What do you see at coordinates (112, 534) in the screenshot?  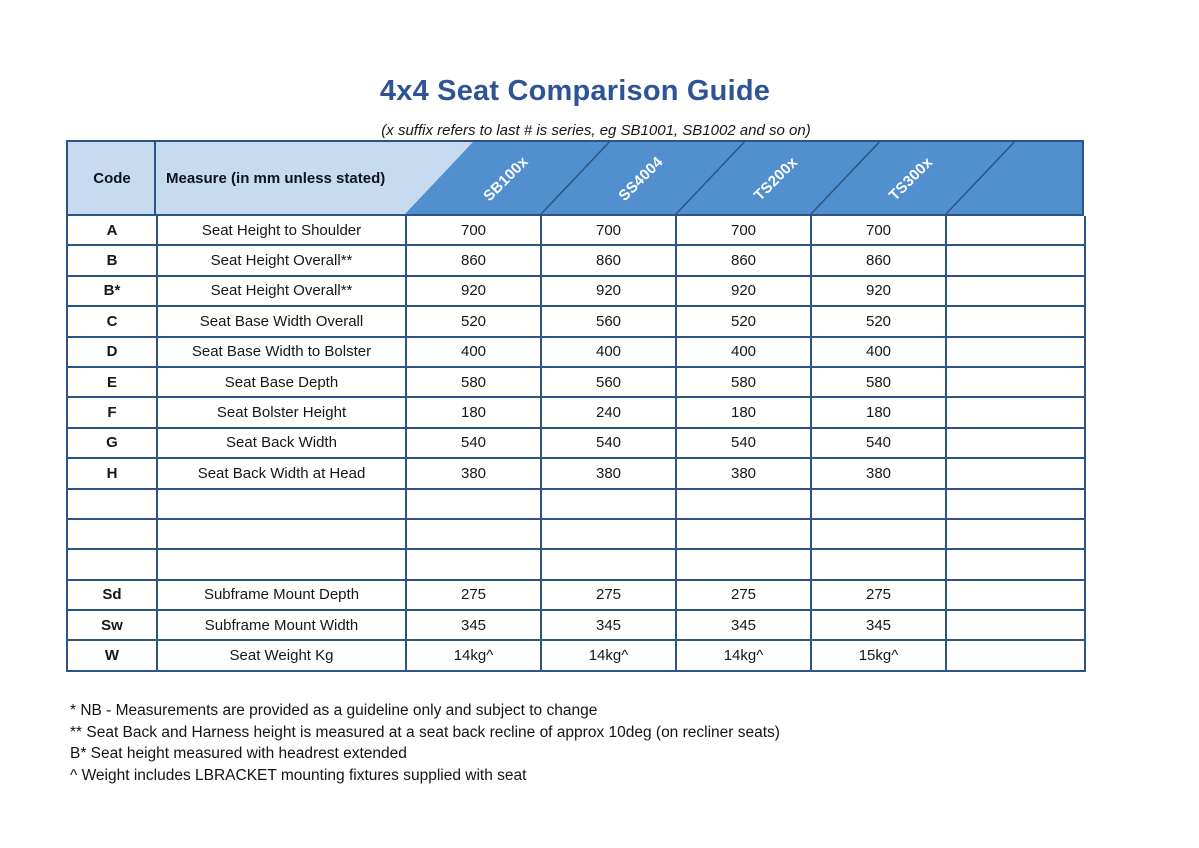 I see `code-cell` at bounding box center [112, 534].